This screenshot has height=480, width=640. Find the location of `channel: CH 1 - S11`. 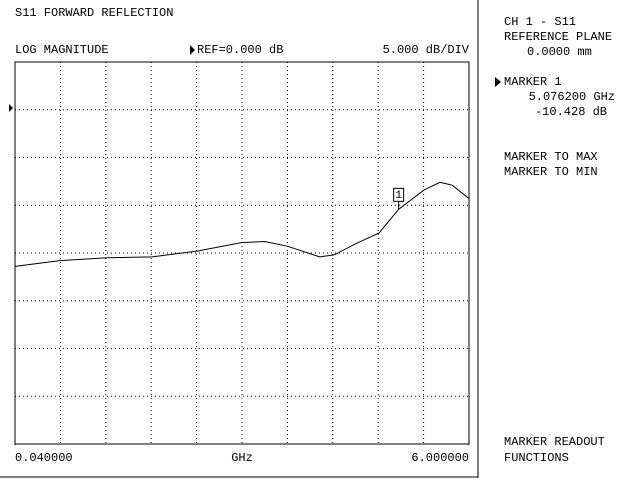

channel: CH 1 - S11 is located at coordinates (540, 22).